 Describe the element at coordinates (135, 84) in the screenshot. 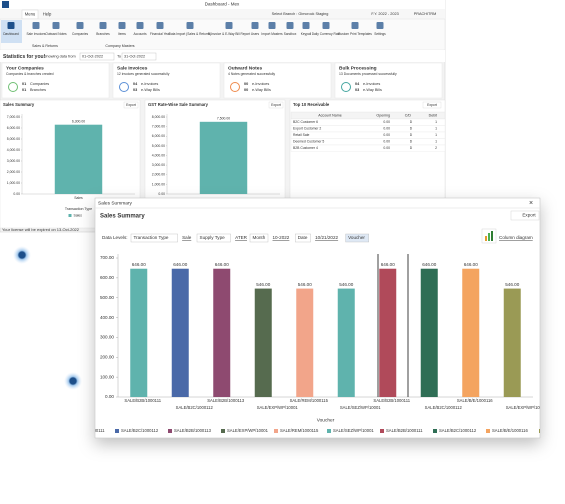

I see `card-count: 04` at that location.